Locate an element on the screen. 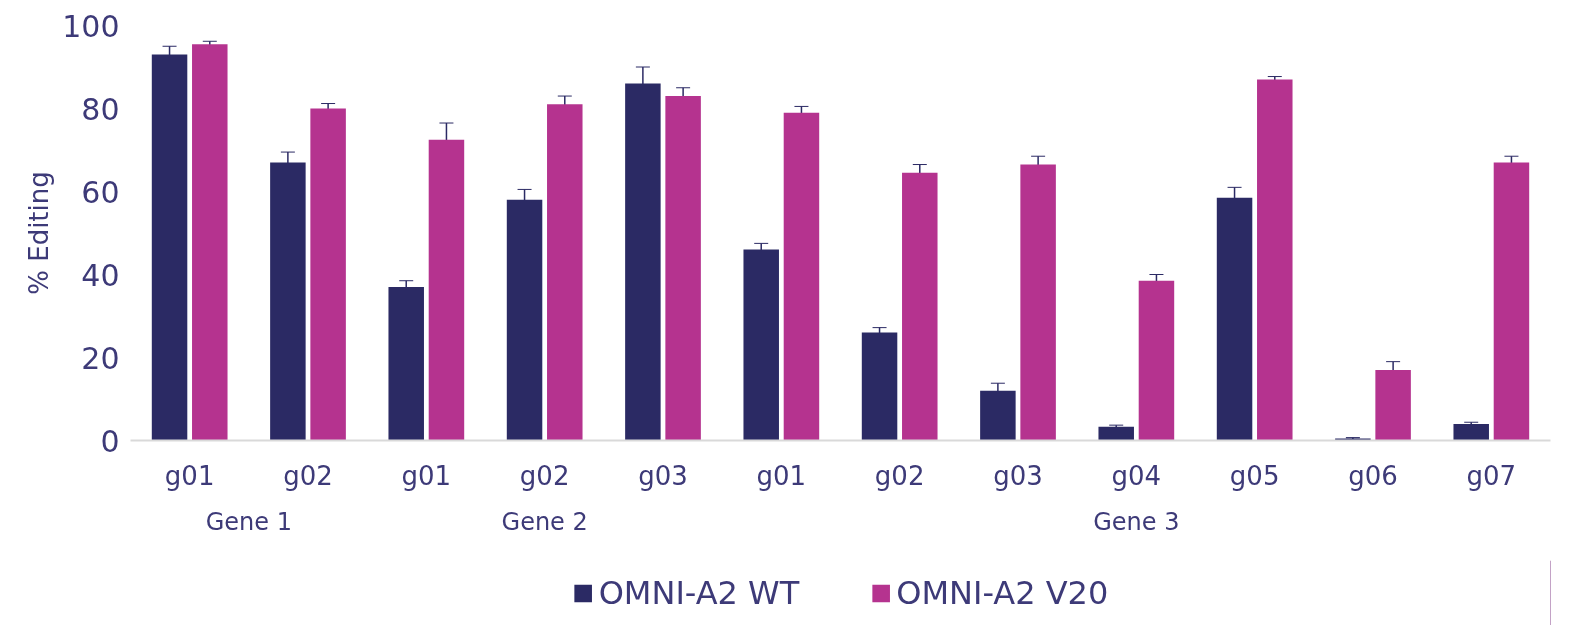 This screenshot has height=635, width=1587. y-tick-label: 80 is located at coordinates (100, 109).